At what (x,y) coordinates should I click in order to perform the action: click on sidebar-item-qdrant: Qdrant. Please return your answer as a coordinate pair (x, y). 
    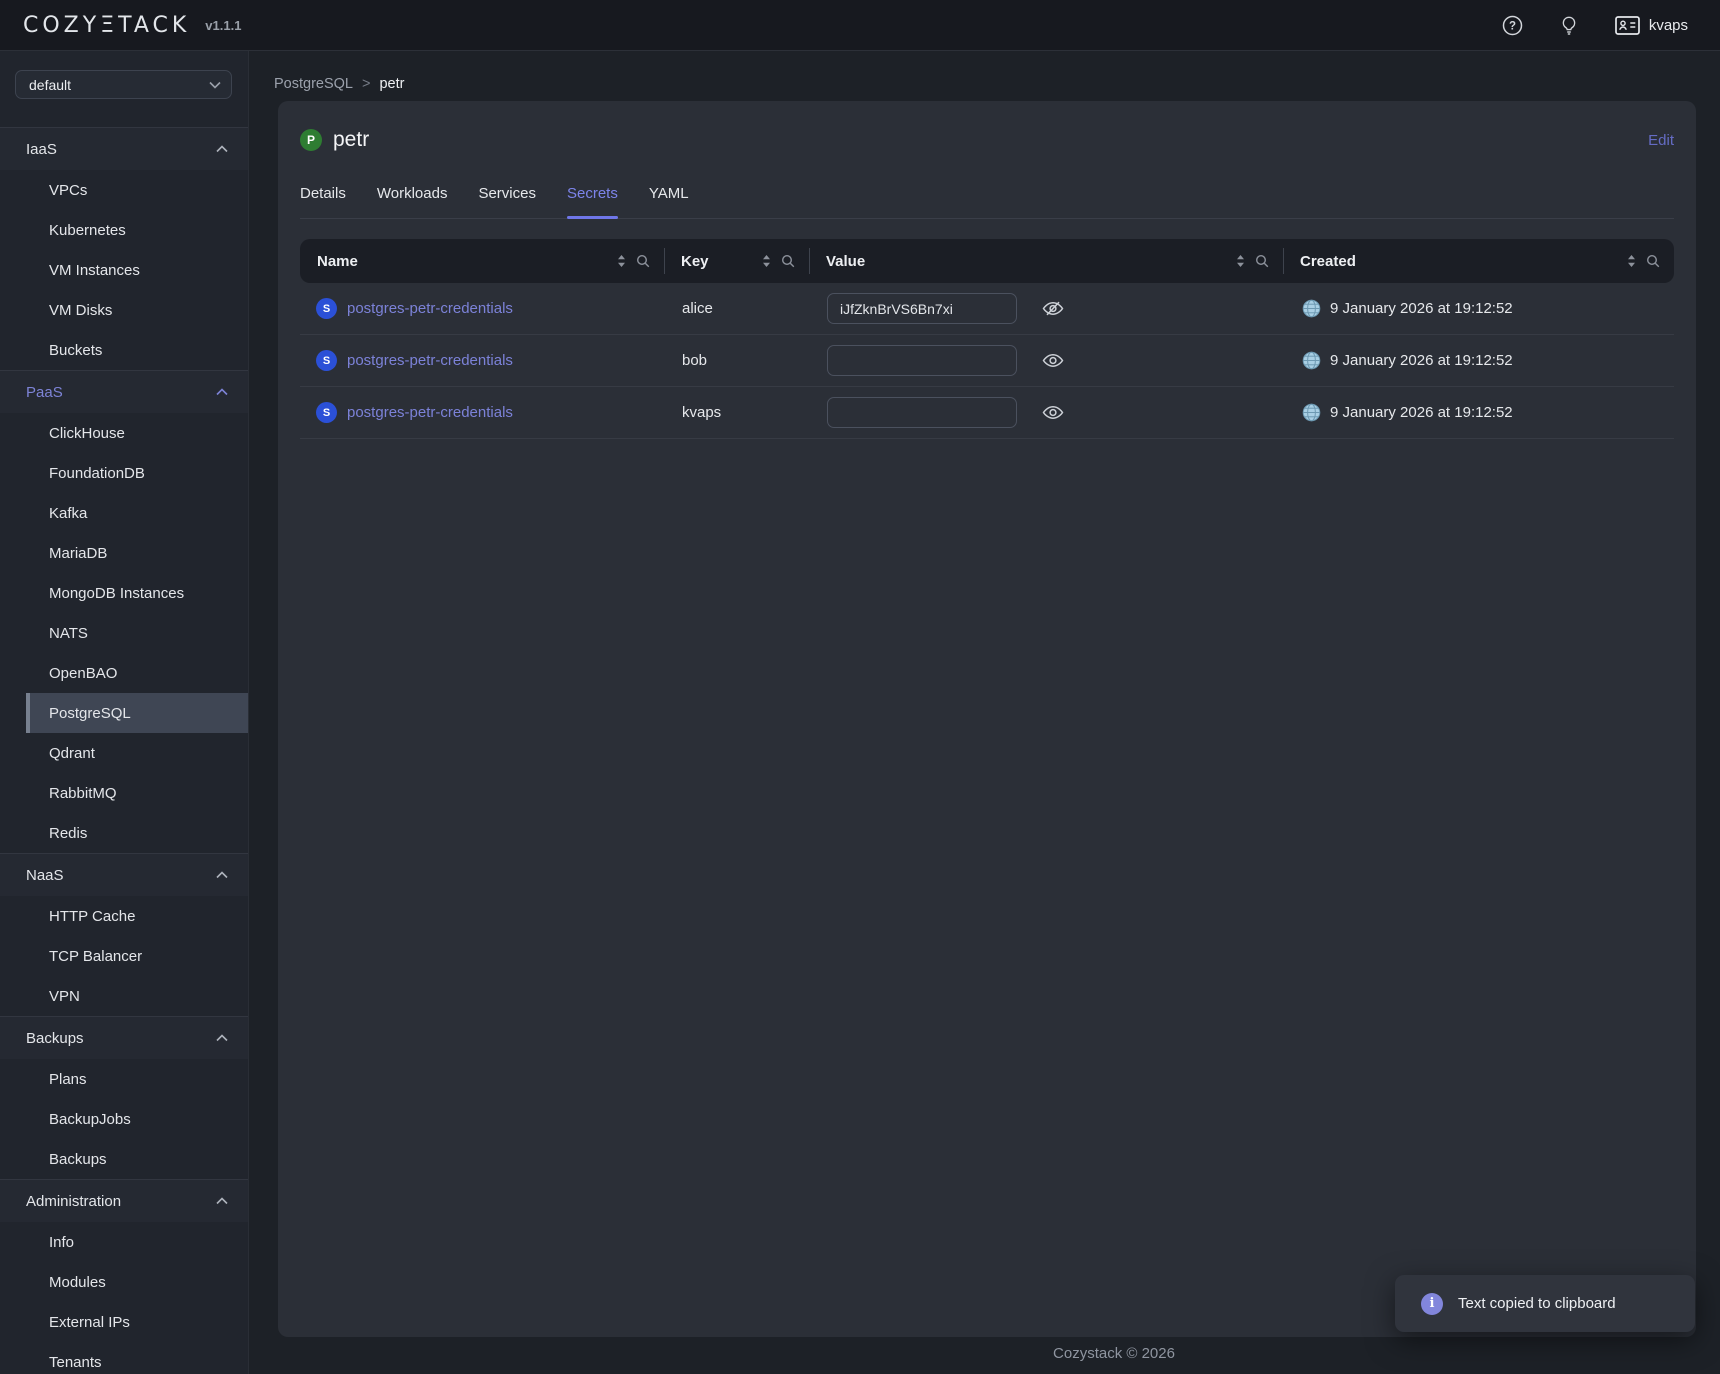
    Looking at the image, I should click on (72, 753).